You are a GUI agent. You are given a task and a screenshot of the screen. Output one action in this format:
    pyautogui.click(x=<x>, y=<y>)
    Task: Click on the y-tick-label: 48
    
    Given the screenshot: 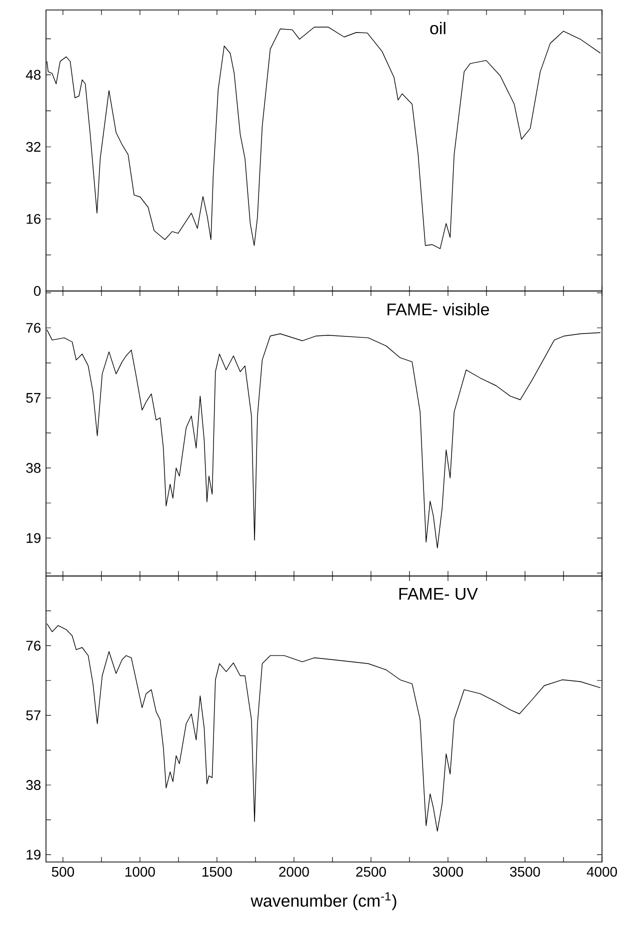 What is the action you would take?
    pyautogui.click(x=33, y=75)
    